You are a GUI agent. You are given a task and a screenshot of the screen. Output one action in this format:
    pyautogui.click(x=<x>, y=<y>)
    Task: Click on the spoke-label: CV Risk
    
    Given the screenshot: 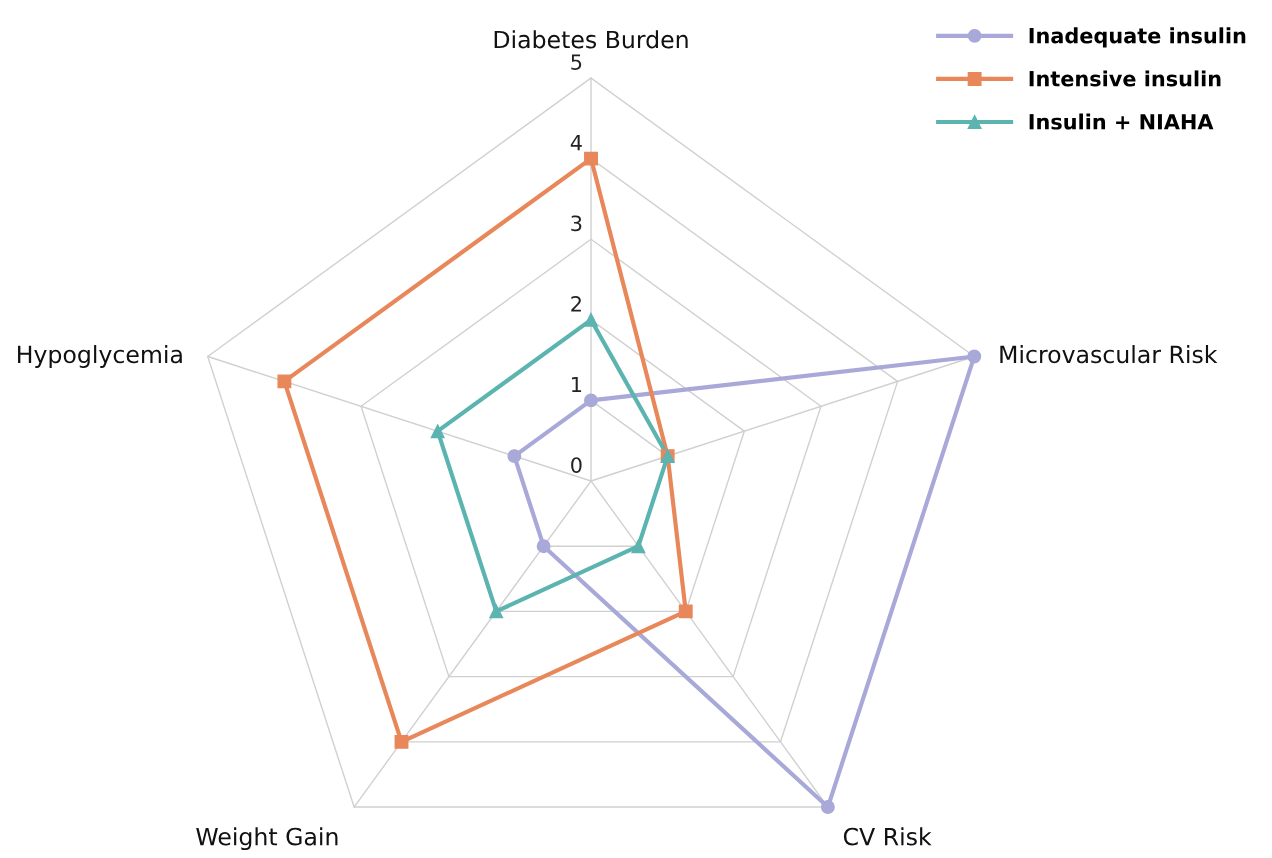 What is the action you would take?
    pyautogui.click(x=887, y=836)
    